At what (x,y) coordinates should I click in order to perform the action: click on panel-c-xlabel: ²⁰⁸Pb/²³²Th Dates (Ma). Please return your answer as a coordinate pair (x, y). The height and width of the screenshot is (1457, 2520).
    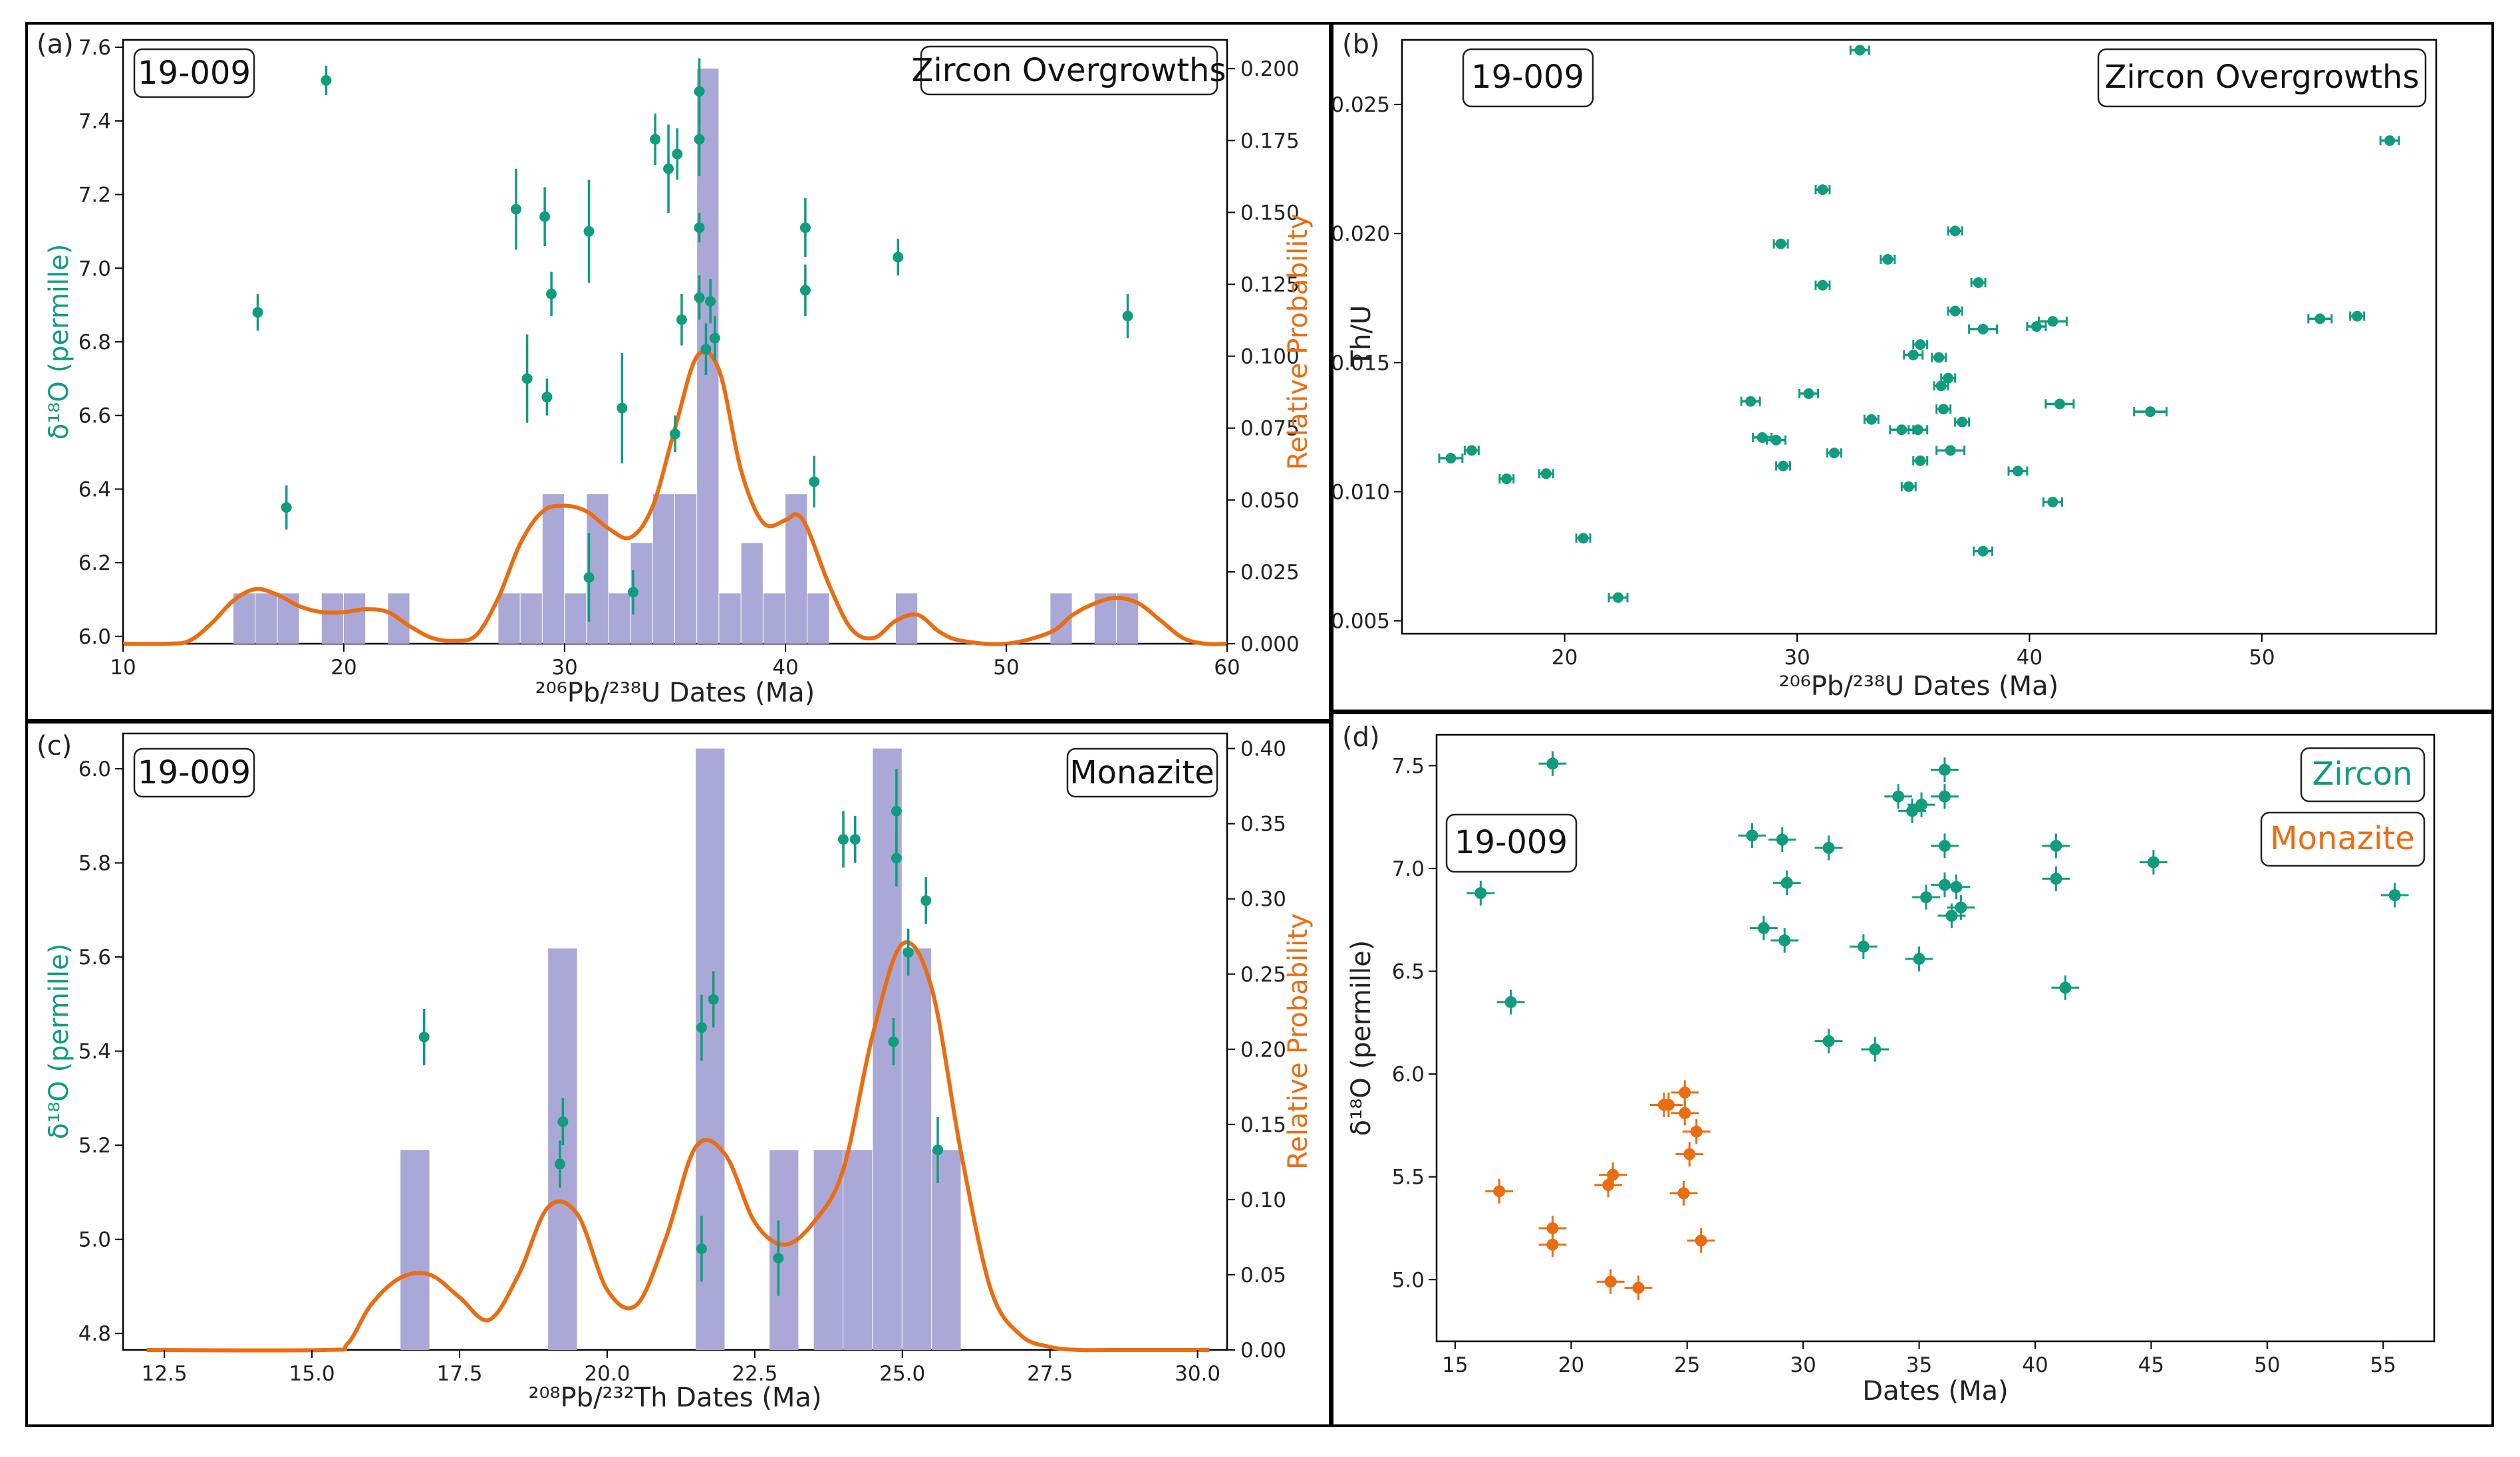
    Looking at the image, I should click on (674, 1398).